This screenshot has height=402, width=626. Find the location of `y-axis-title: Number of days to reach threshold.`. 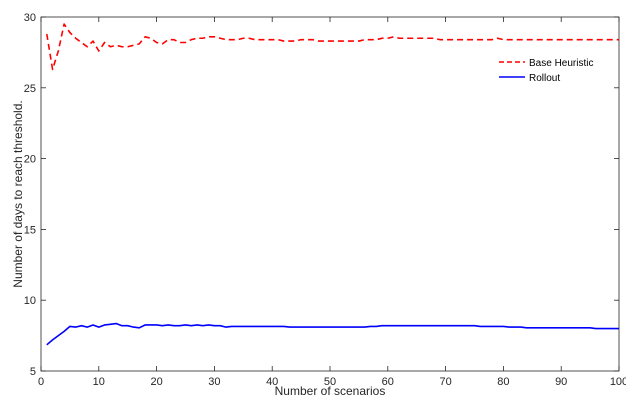

y-axis-title: Number of days to reach threshold. is located at coordinates (18, 193).